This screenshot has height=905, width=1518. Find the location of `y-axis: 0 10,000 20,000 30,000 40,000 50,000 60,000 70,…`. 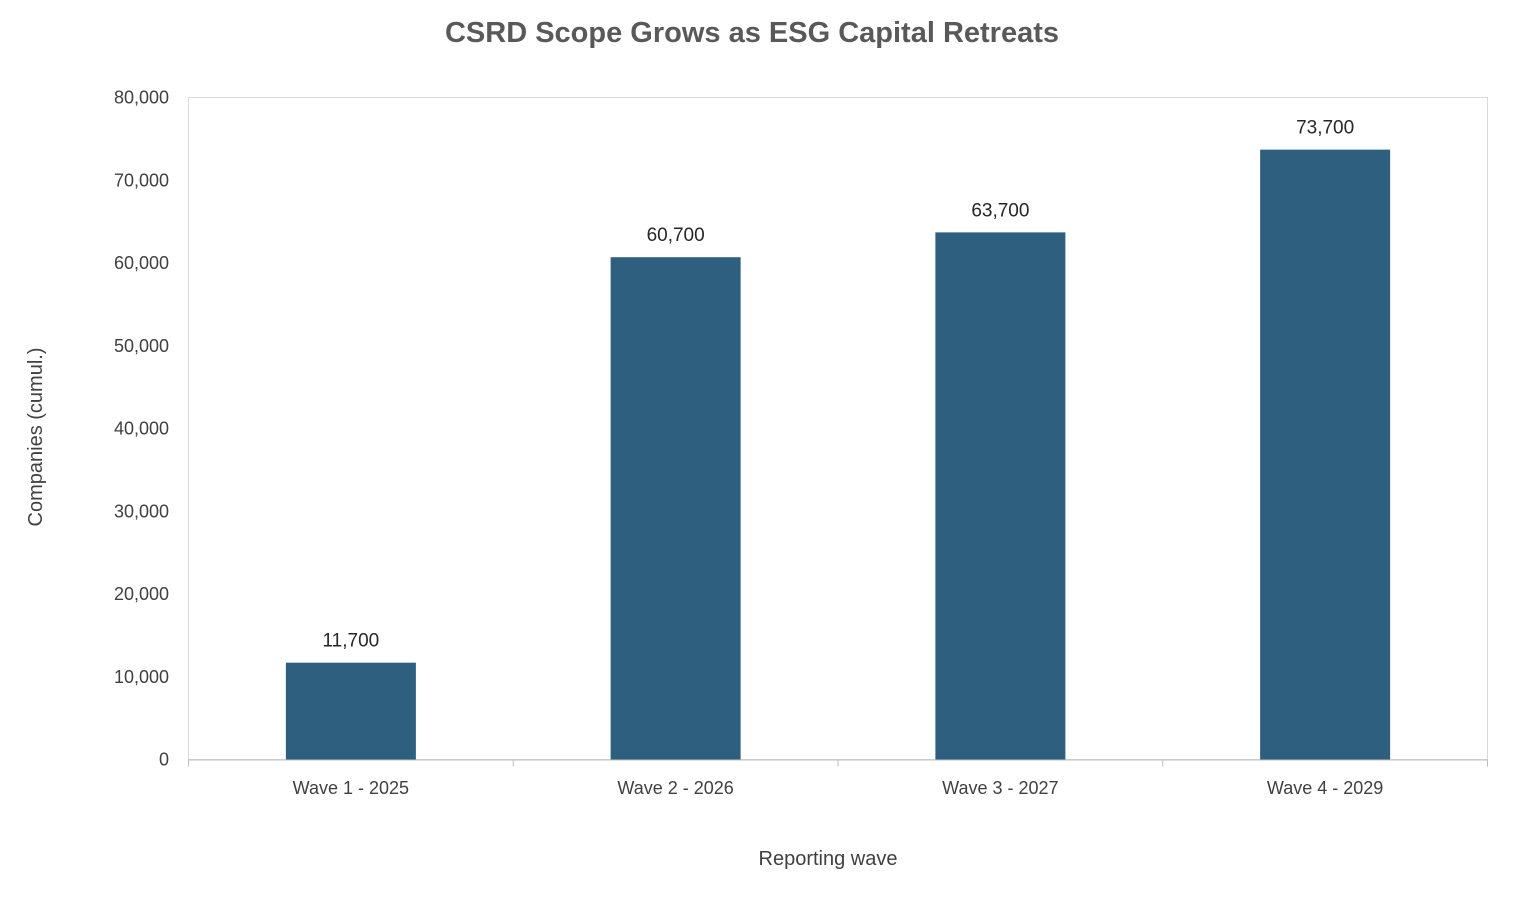

y-axis: 0 10,000 20,000 30,000 40,000 50,000 60,000 70,… is located at coordinates (141, 429).